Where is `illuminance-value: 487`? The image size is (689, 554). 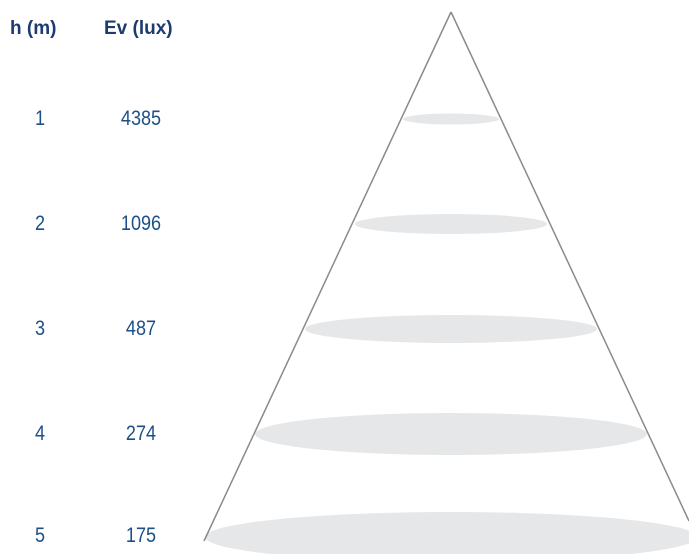 illuminance-value: 487 is located at coordinates (141, 328).